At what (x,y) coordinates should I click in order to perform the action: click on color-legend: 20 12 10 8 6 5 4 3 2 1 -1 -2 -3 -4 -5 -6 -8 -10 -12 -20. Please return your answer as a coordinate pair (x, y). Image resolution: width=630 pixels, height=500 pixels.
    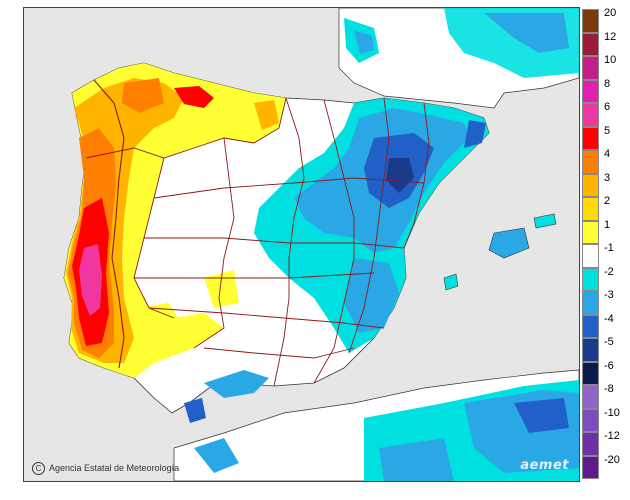
    Looking at the image, I should click on (606, 243).